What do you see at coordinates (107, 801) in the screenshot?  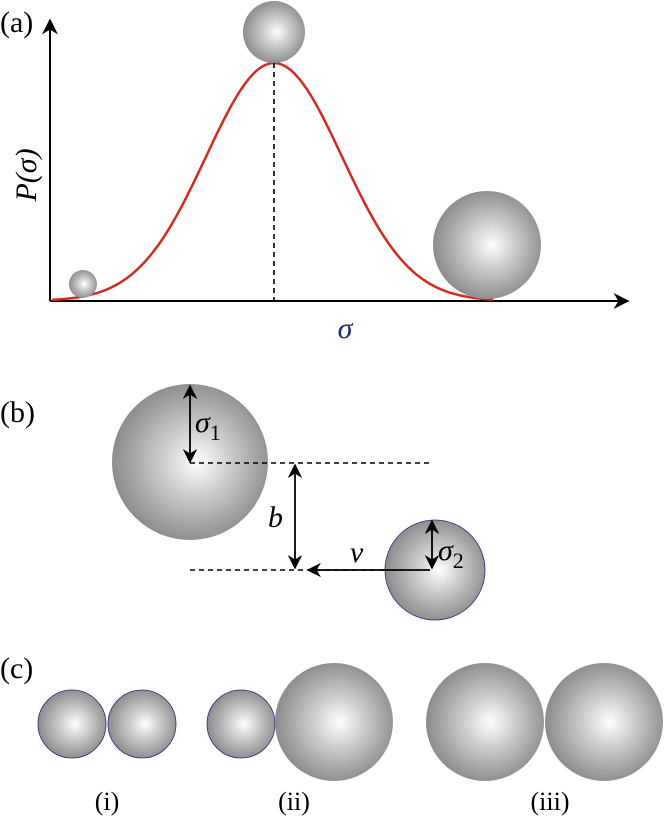 I see `case-label: (i)` at bounding box center [107, 801].